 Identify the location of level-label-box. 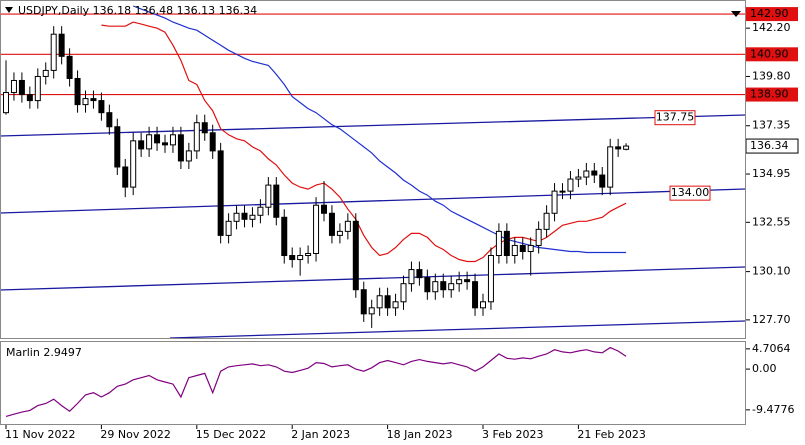
(772, 94).